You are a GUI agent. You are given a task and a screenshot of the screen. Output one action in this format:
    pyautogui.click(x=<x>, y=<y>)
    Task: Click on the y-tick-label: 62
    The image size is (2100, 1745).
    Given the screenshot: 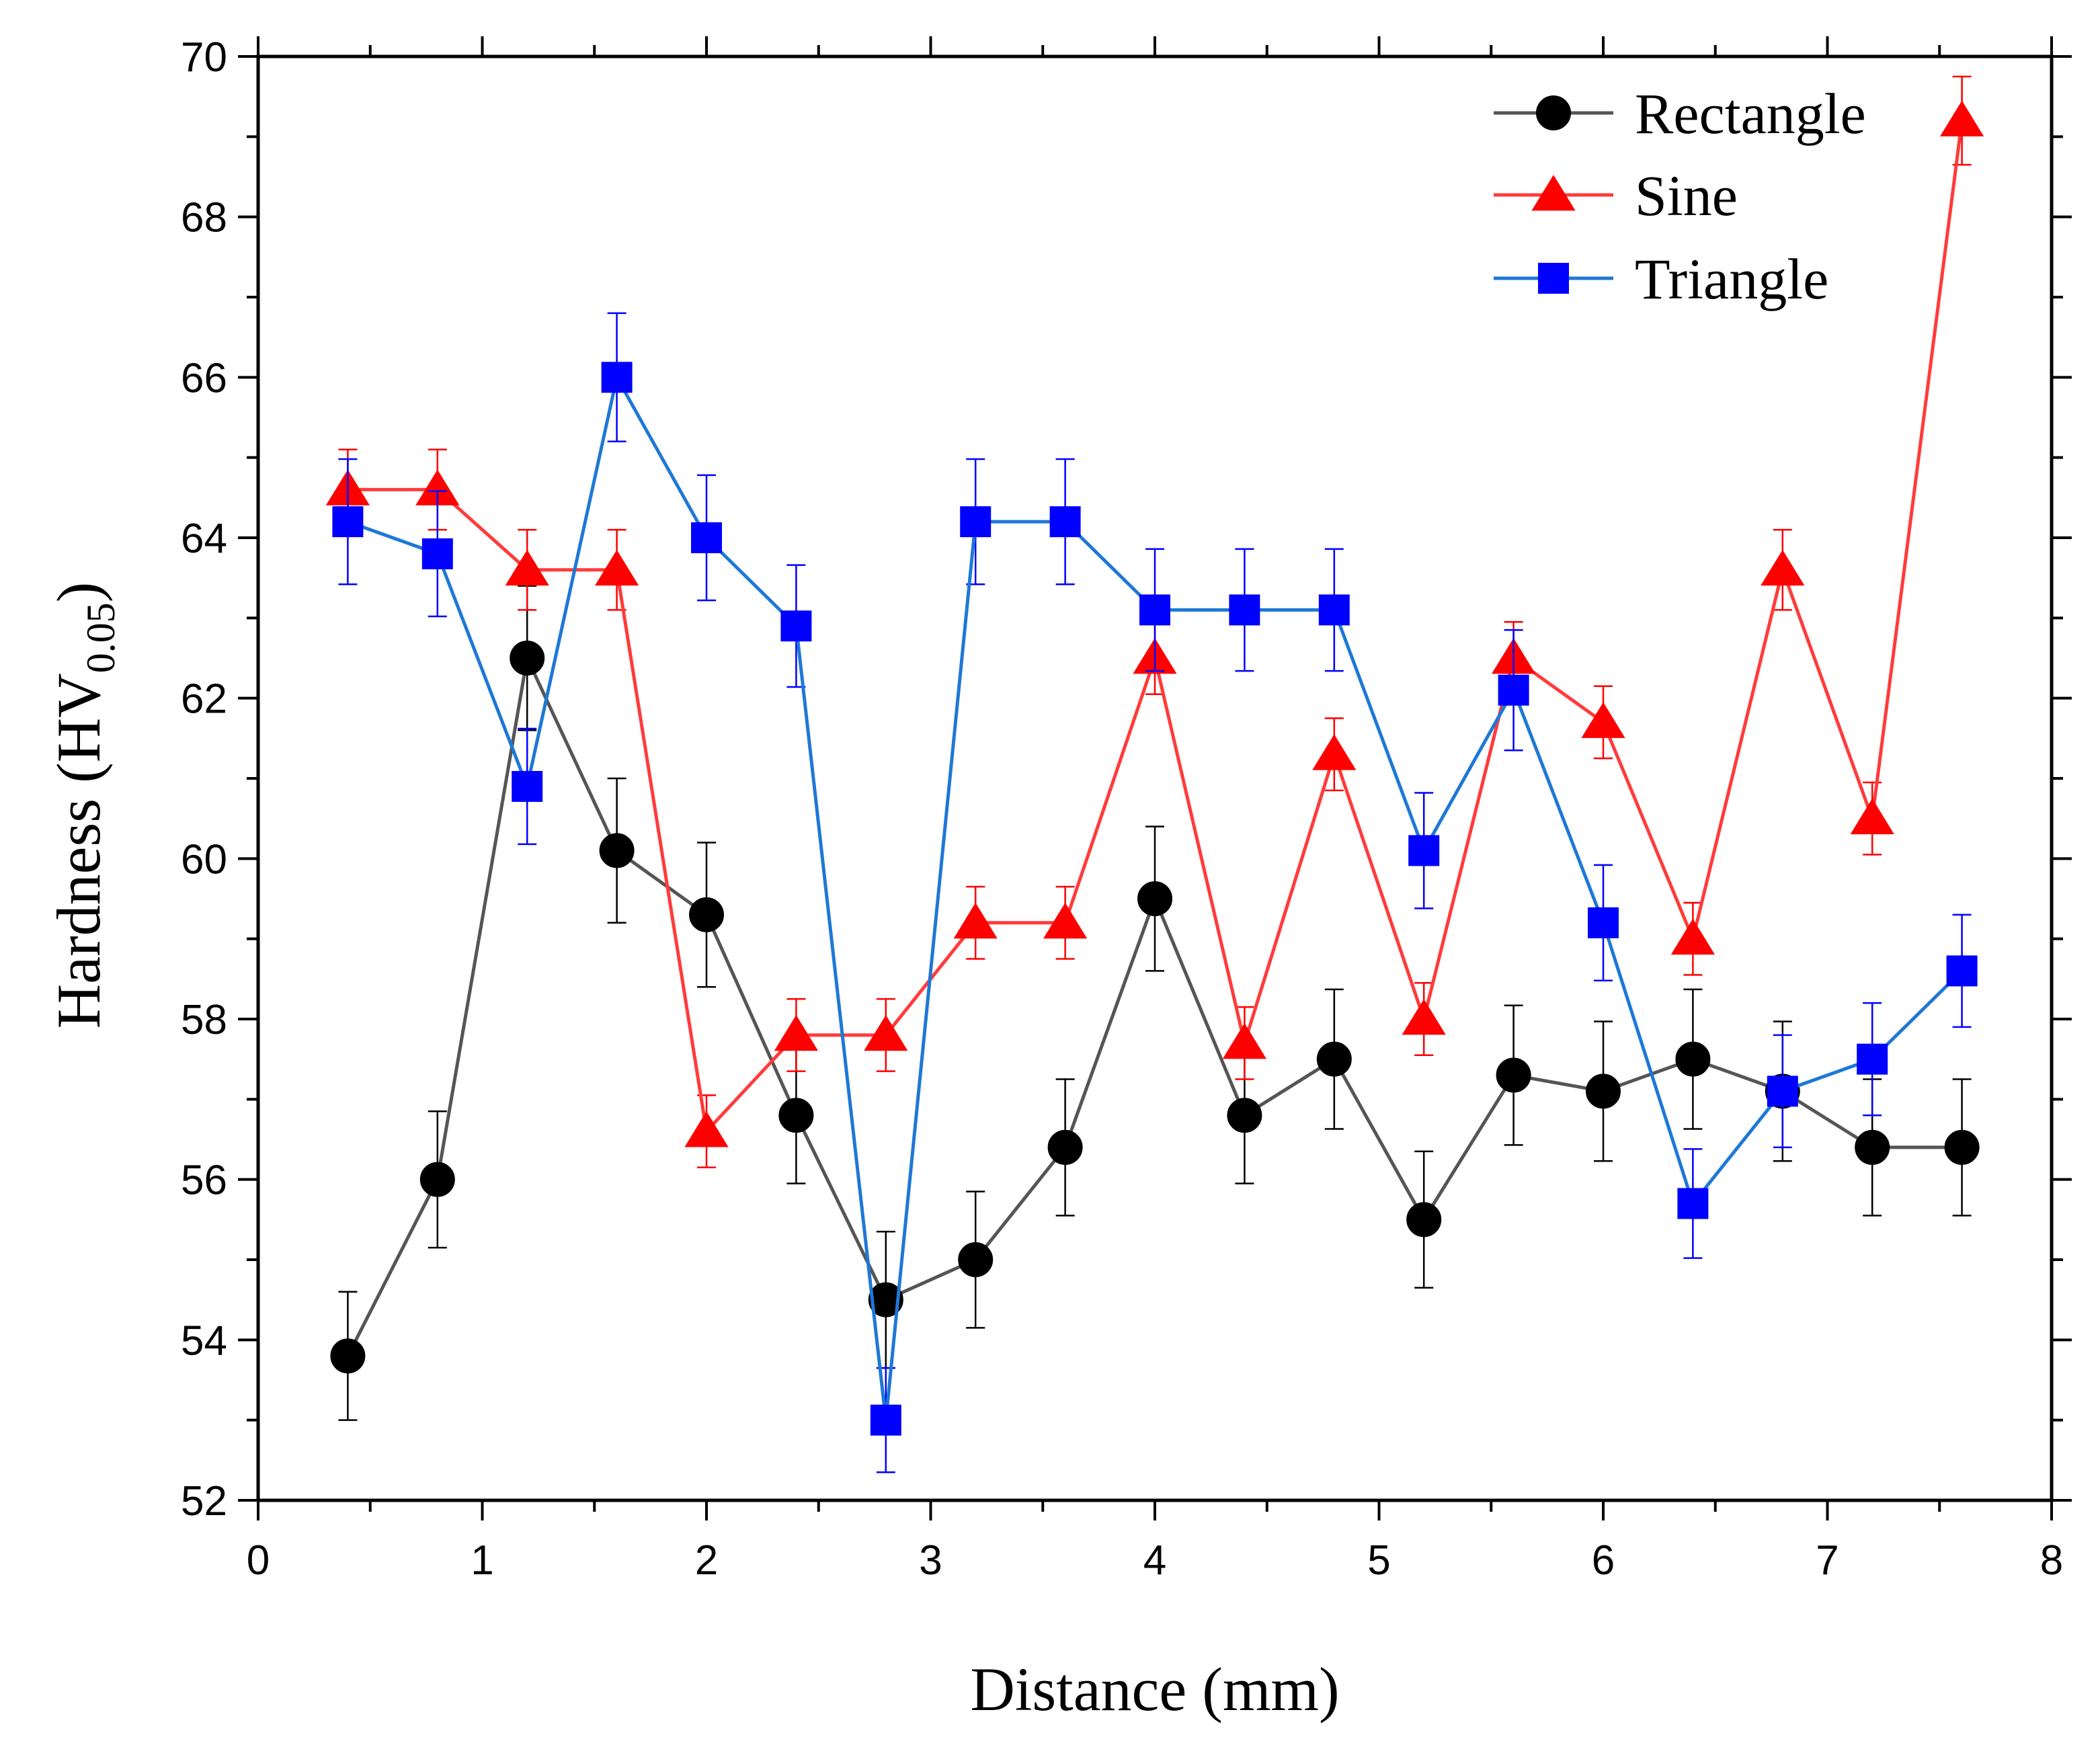 What is the action you would take?
    pyautogui.click(x=204, y=699)
    